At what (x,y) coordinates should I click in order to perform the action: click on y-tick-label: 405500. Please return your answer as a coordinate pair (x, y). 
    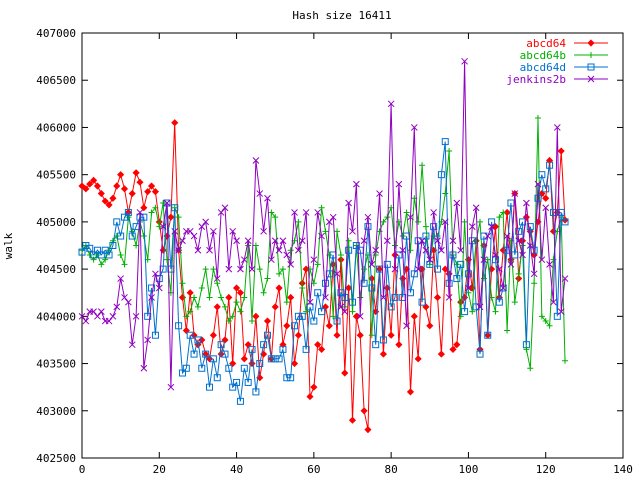
    Looking at the image, I should click on (56, 175).